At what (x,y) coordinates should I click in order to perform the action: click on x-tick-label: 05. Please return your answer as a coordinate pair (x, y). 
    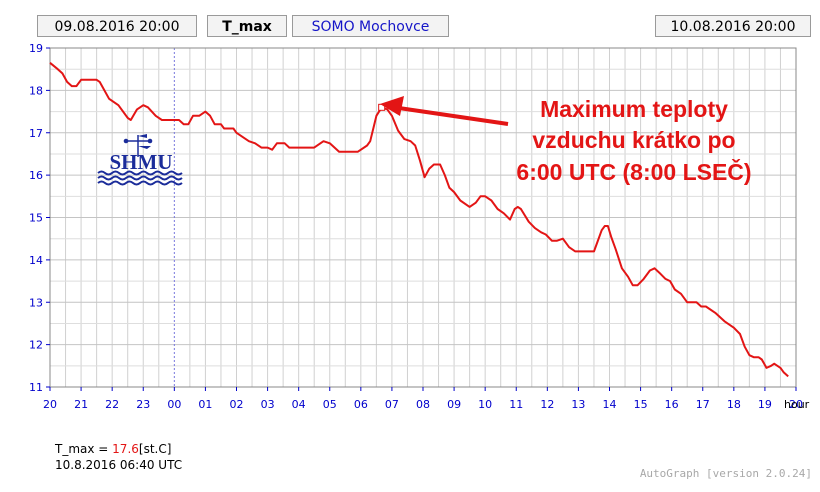
    Looking at the image, I should click on (330, 404).